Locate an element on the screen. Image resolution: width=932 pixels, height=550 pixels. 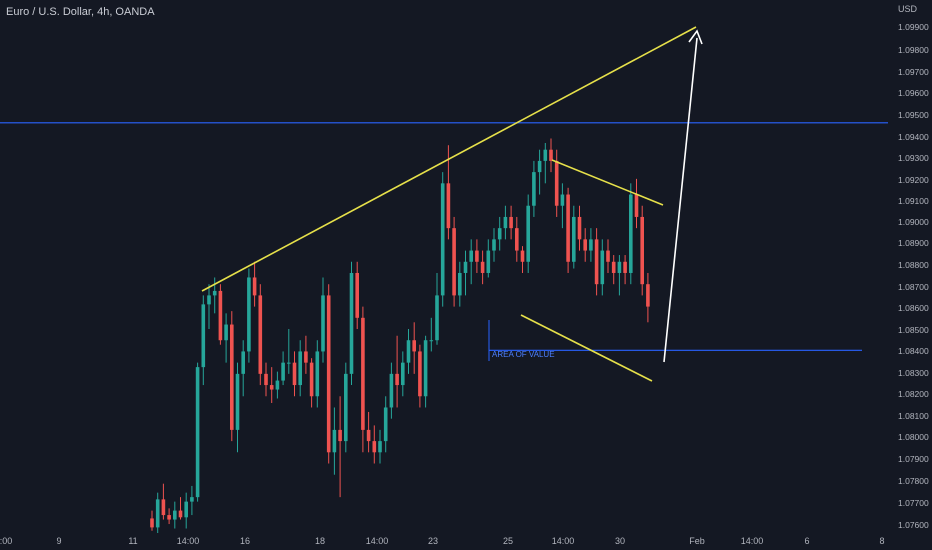
price-tick-label: 1.08100 is located at coordinates (913, 416).